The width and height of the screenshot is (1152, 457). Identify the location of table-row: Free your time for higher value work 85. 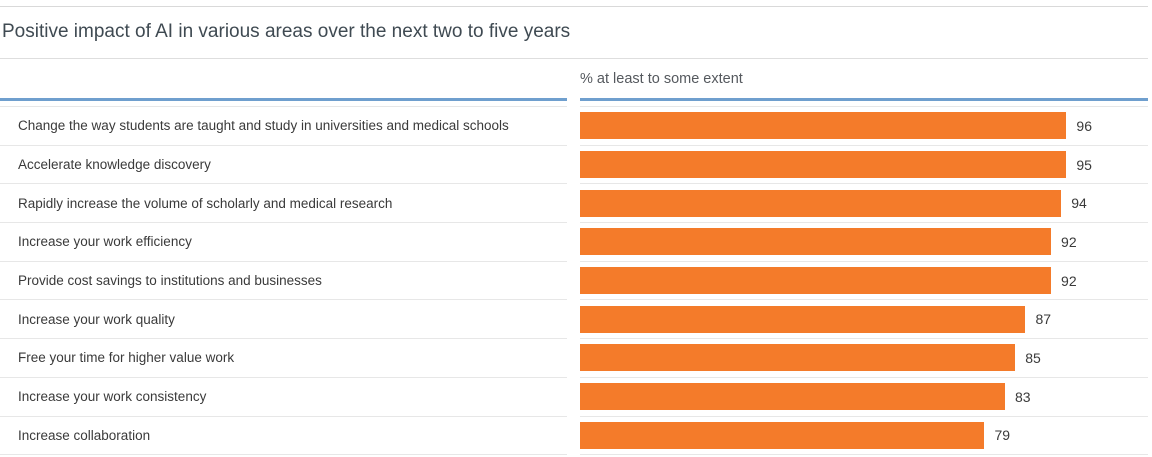
(574, 358).